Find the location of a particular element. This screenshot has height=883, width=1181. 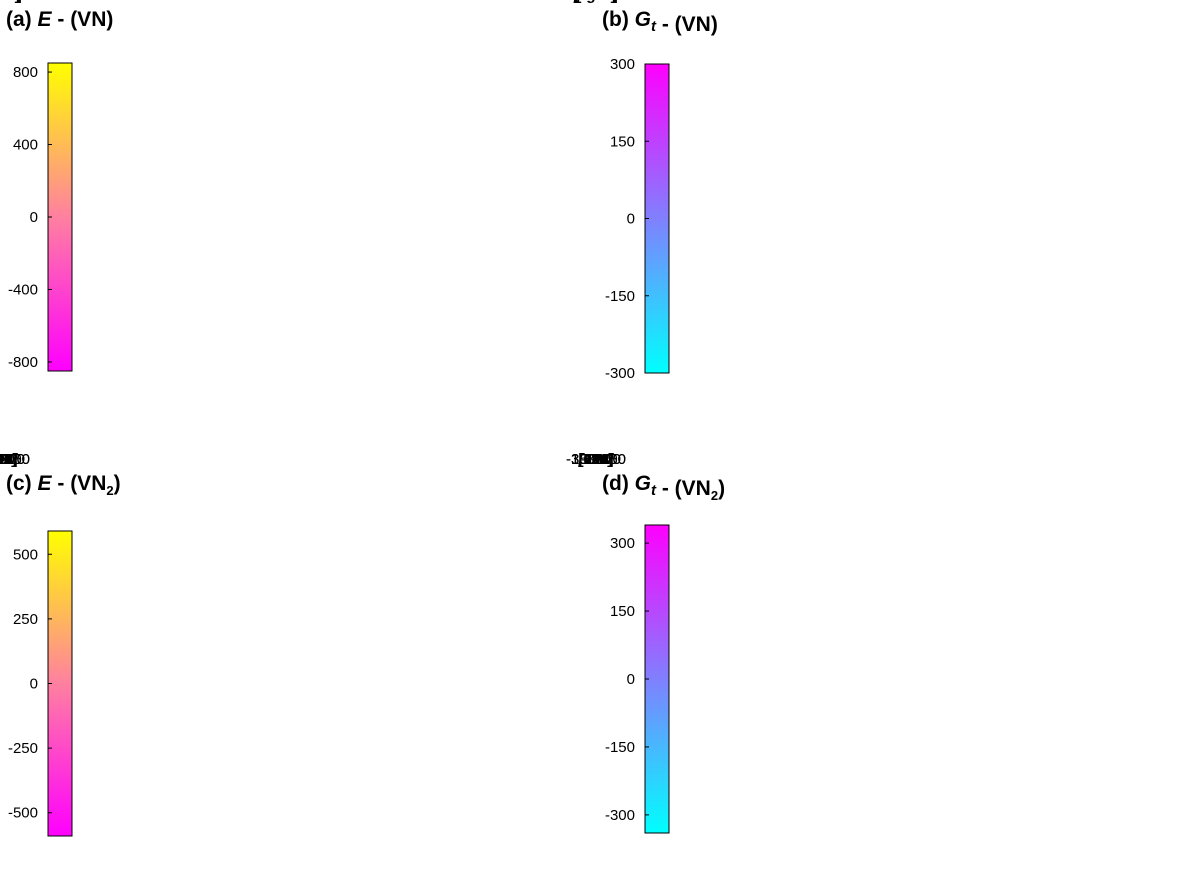

x-tick-label: -250 is located at coordinates (7, 459).